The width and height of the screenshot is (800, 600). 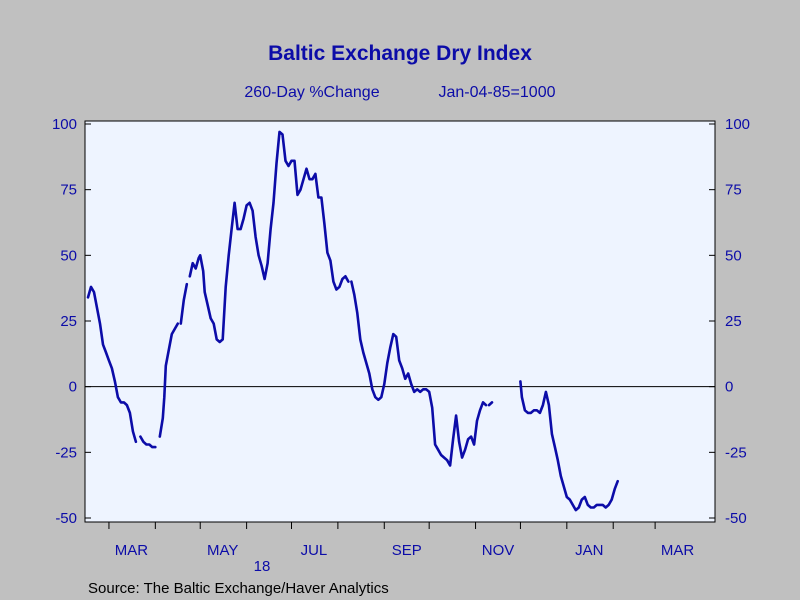 What do you see at coordinates (729, 387) in the screenshot?
I see `y-tick-label-right: 0` at bounding box center [729, 387].